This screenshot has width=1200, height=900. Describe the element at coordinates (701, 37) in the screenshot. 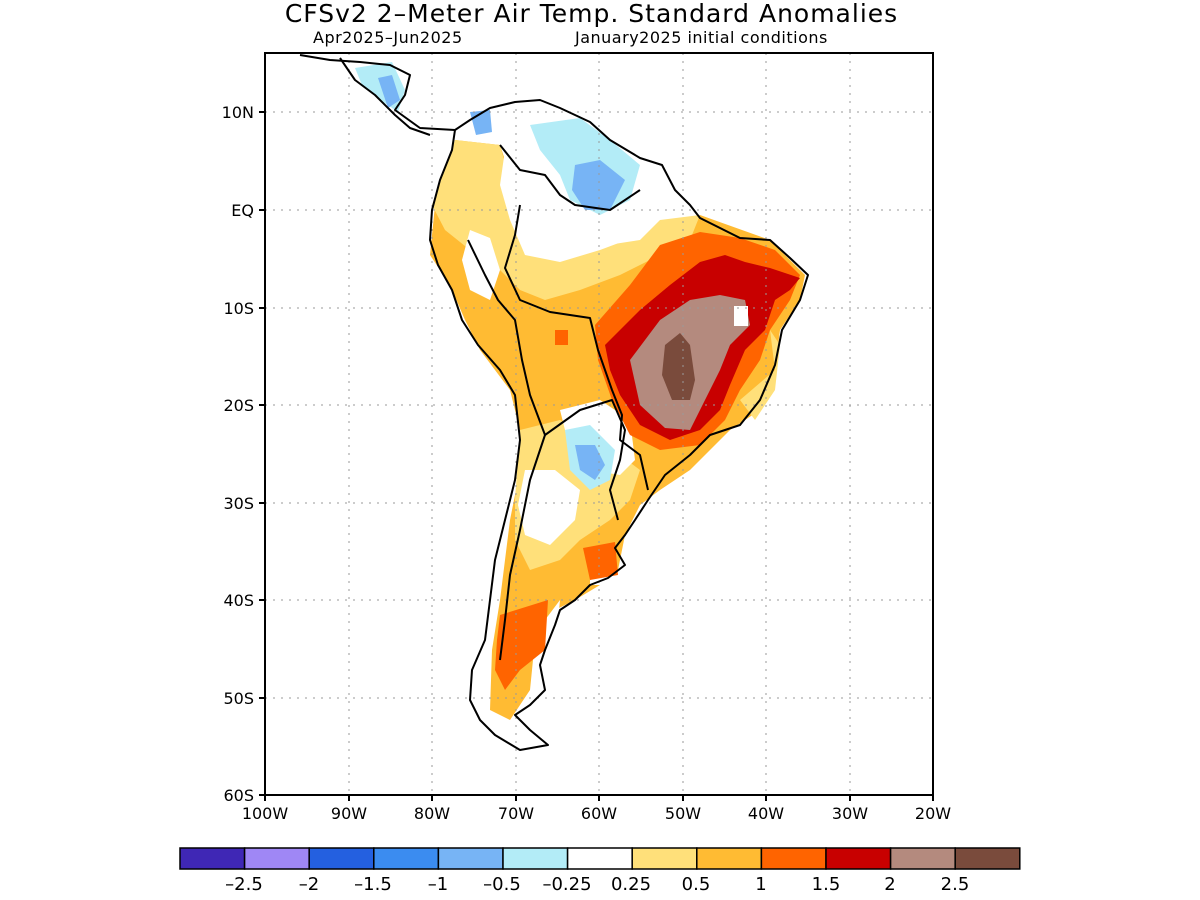

I see `initial-conditions: January2025 initial conditions` at that location.